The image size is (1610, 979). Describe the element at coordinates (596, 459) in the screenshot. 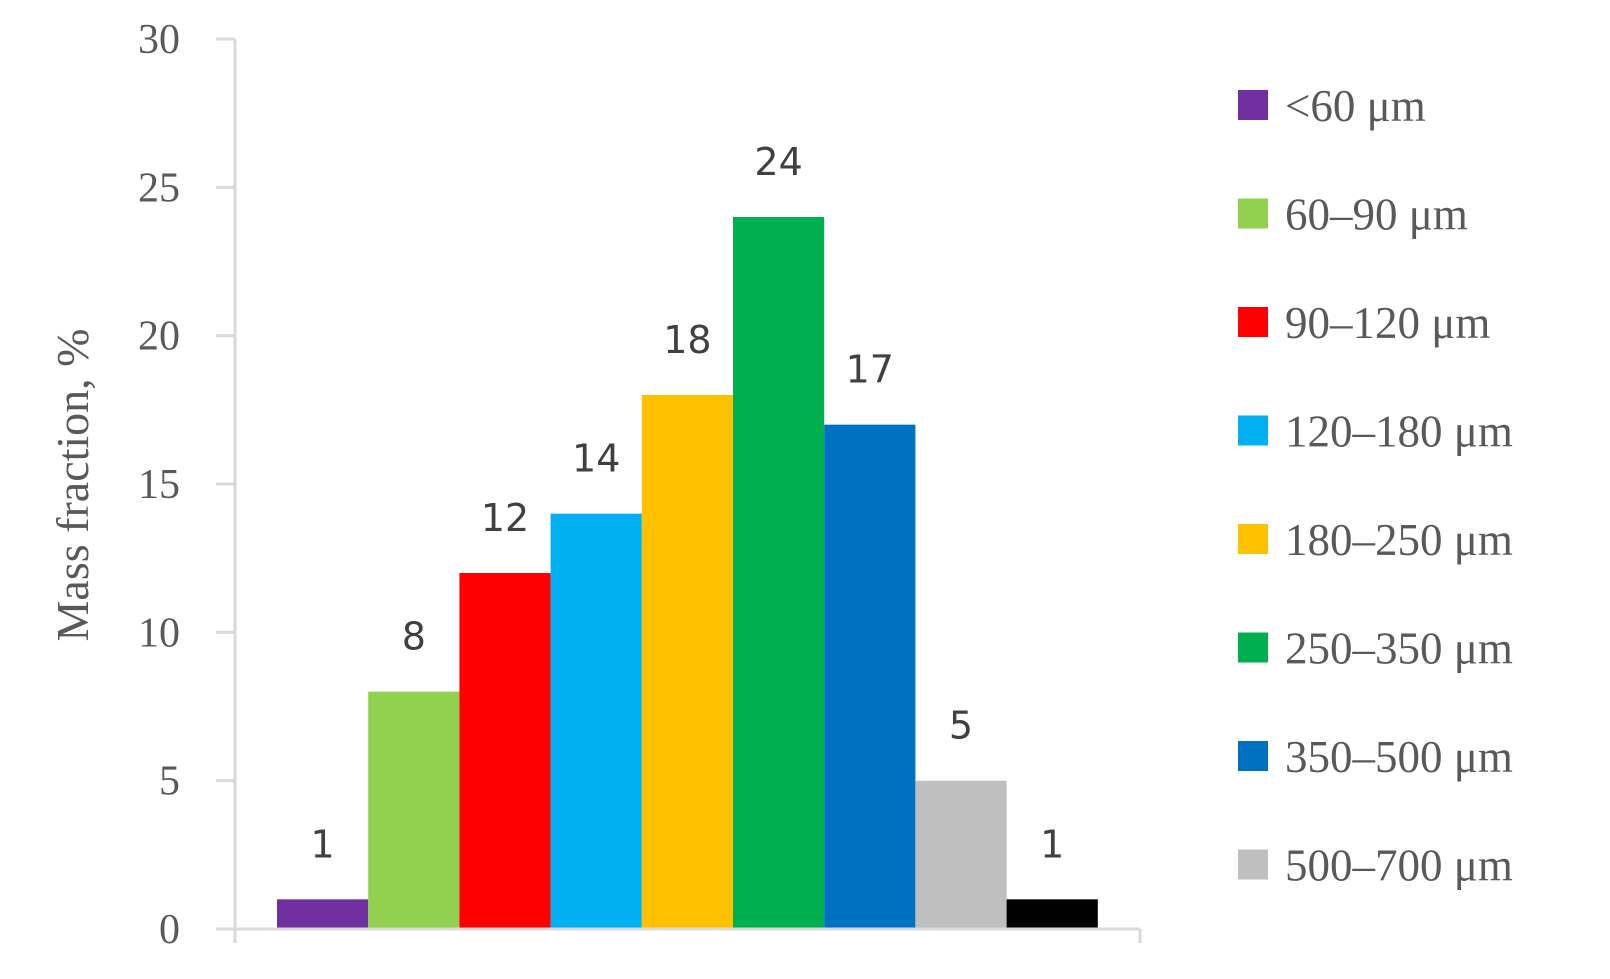

I see `data-label: 14` at that location.